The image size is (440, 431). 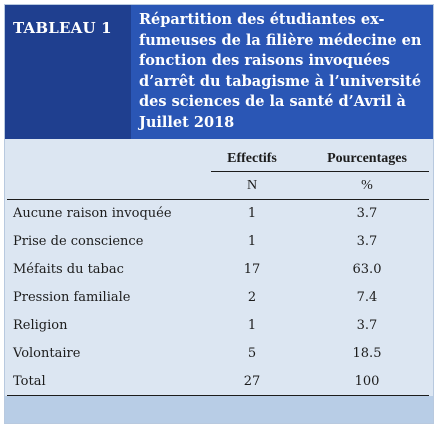 What do you see at coordinates (40, 325) in the screenshot?
I see `row-label: Religion` at bounding box center [40, 325].